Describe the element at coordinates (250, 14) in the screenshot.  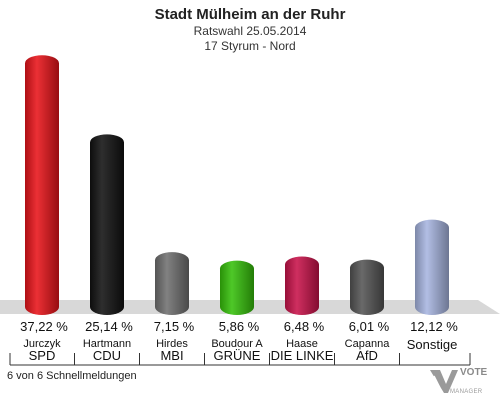
I see `chart-title: Stadt Mülheim an der Ruhr` at that location.